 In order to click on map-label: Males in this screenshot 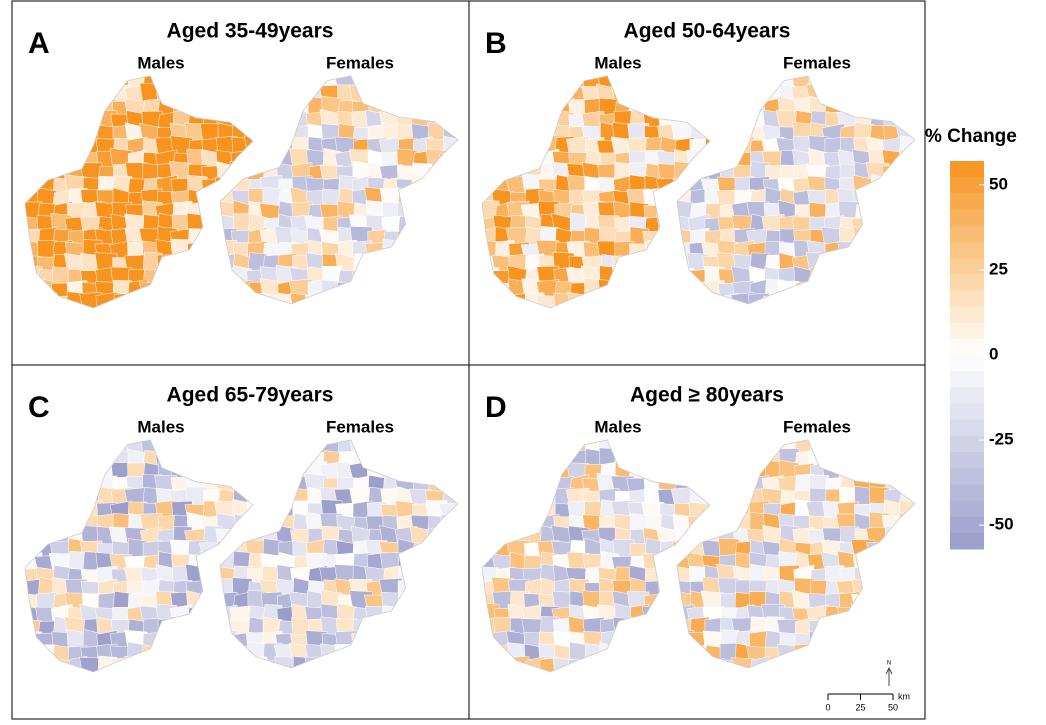, I will do `click(617, 62)`.